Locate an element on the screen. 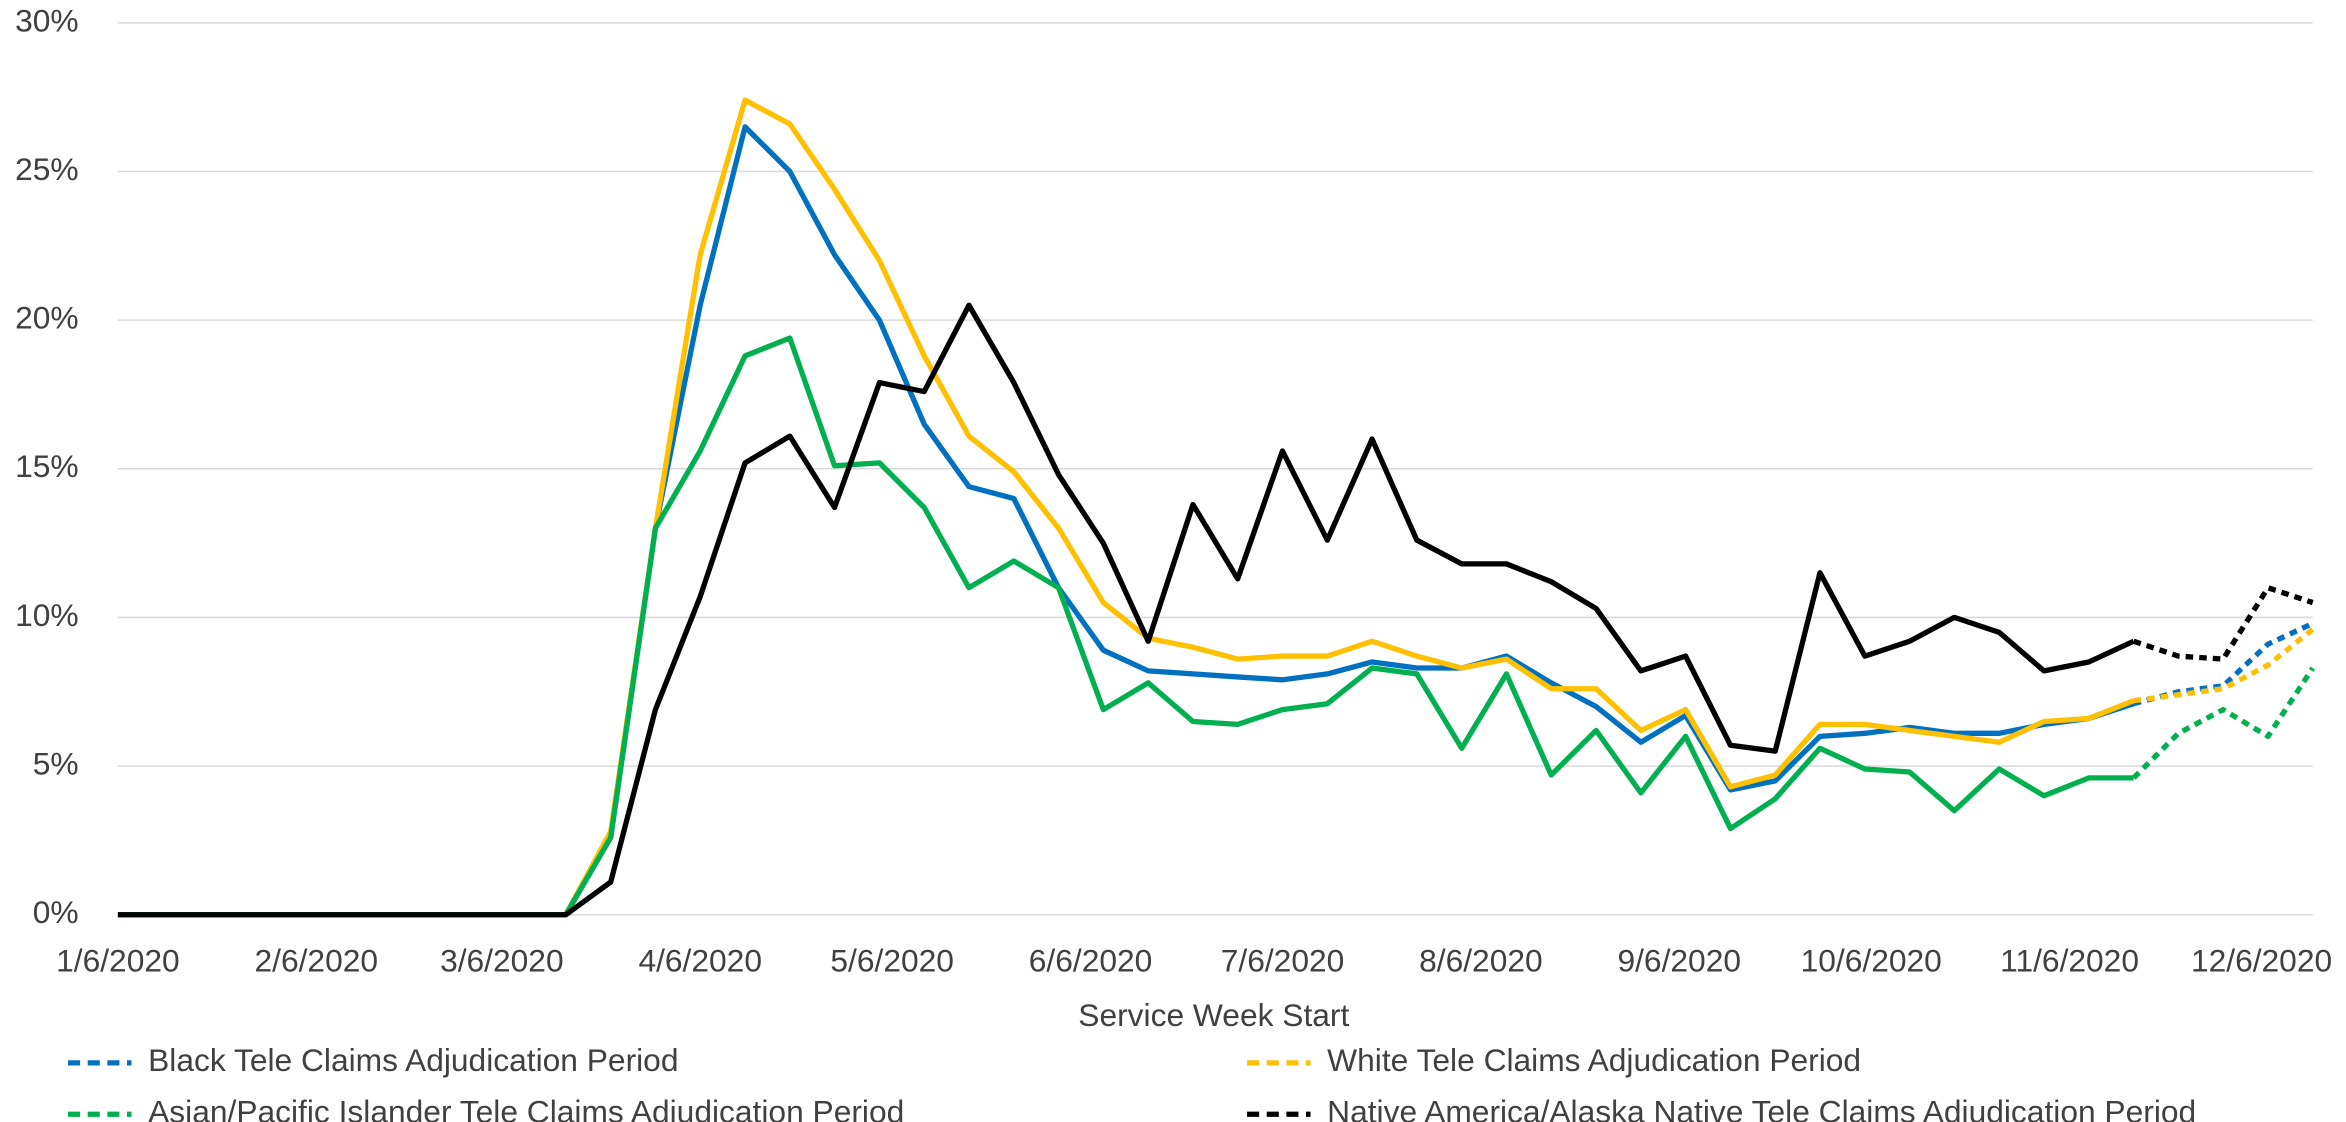 The width and height of the screenshot is (2346, 1122). x-tick-label: 9/6/2020 is located at coordinates (1679, 960).